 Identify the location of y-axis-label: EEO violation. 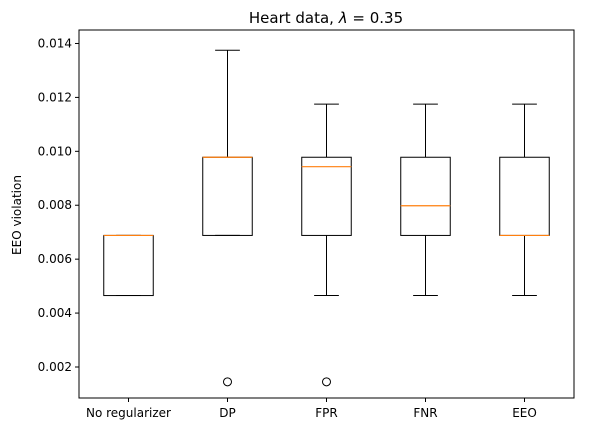
(17, 215).